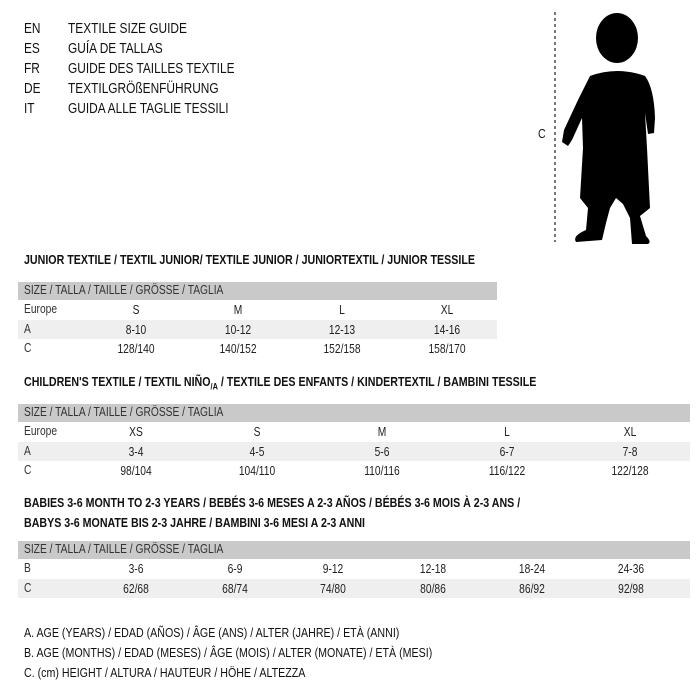  Describe the element at coordinates (151, 69) in the screenshot. I see `language-title: GUIDE DES TAILLES TEXTILE` at that location.